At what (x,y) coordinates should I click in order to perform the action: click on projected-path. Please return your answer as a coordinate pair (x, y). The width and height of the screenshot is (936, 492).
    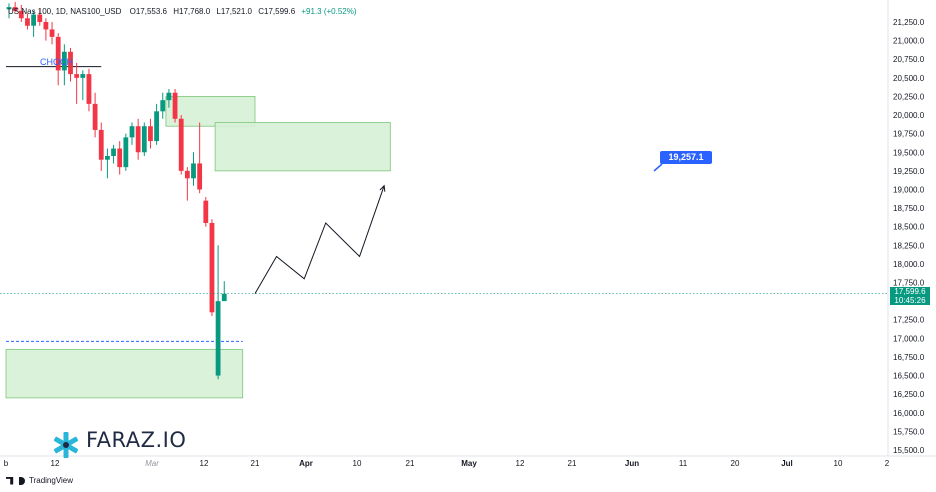
    Looking at the image, I should click on (319, 239).